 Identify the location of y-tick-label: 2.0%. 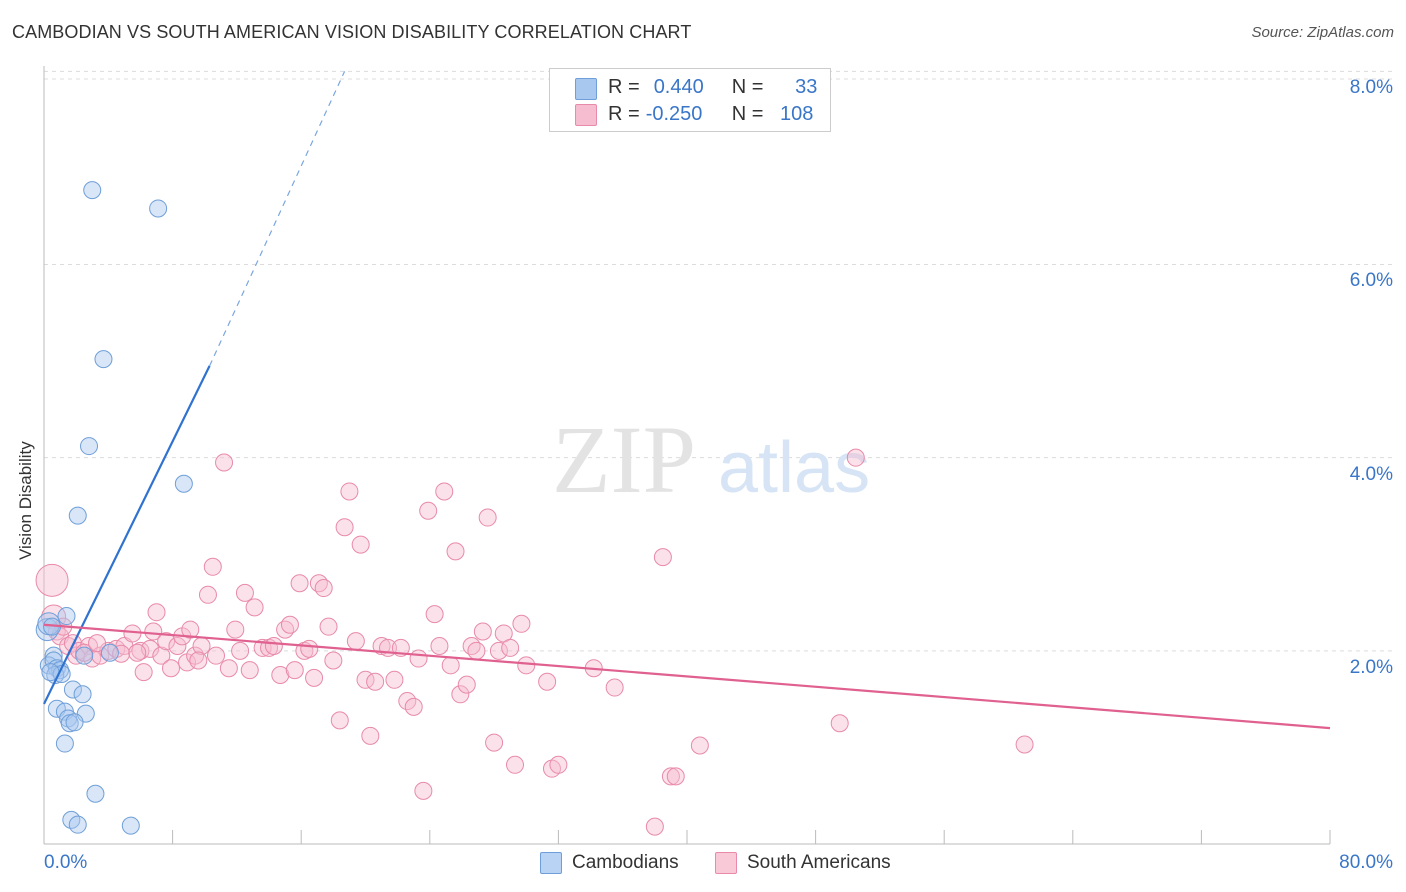
(1371, 667).